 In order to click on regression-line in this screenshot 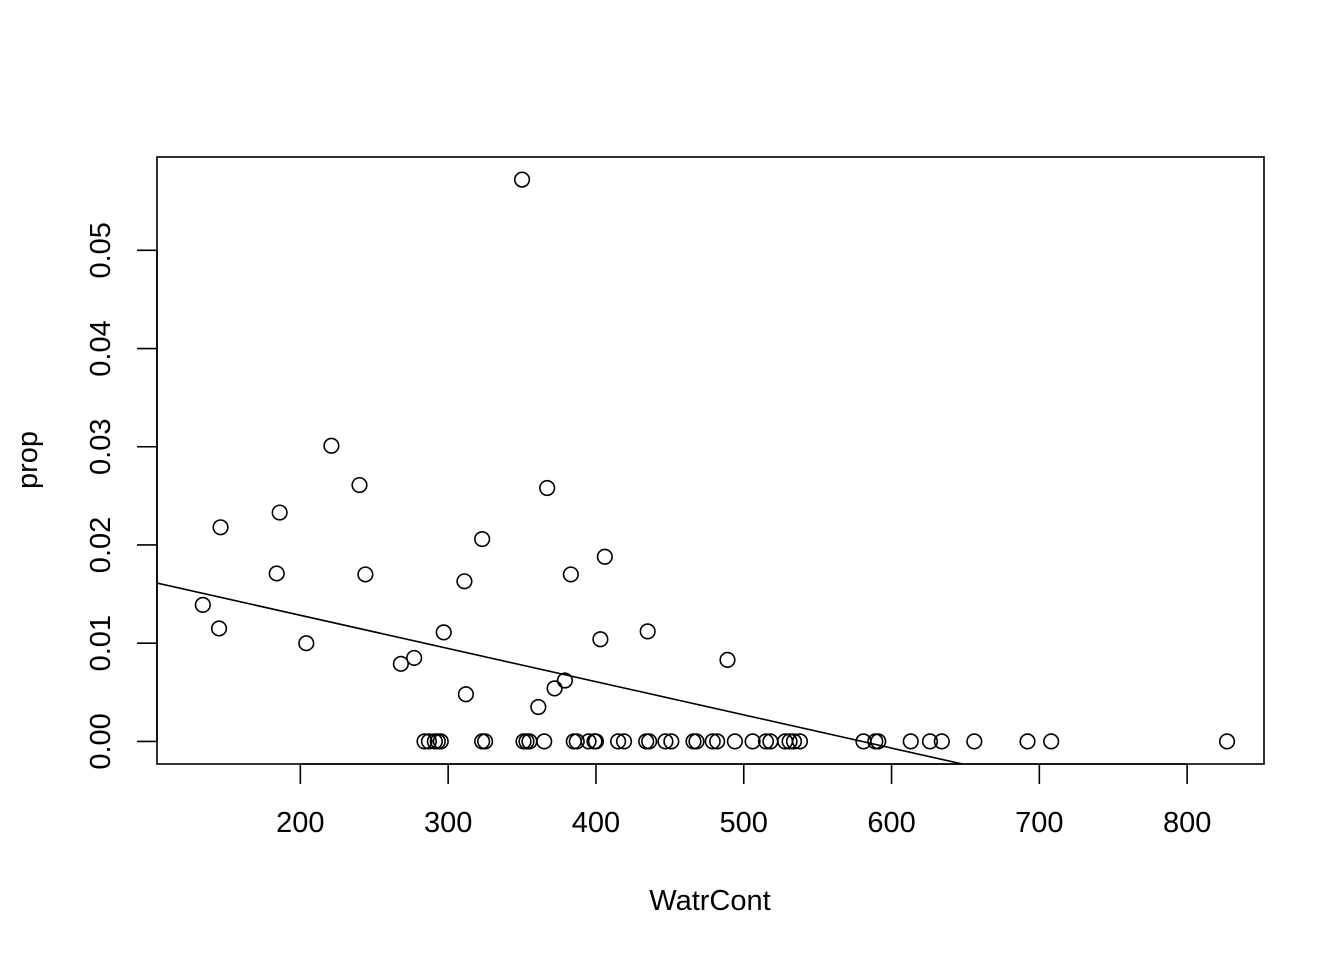, I will do `click(562, 673)`.